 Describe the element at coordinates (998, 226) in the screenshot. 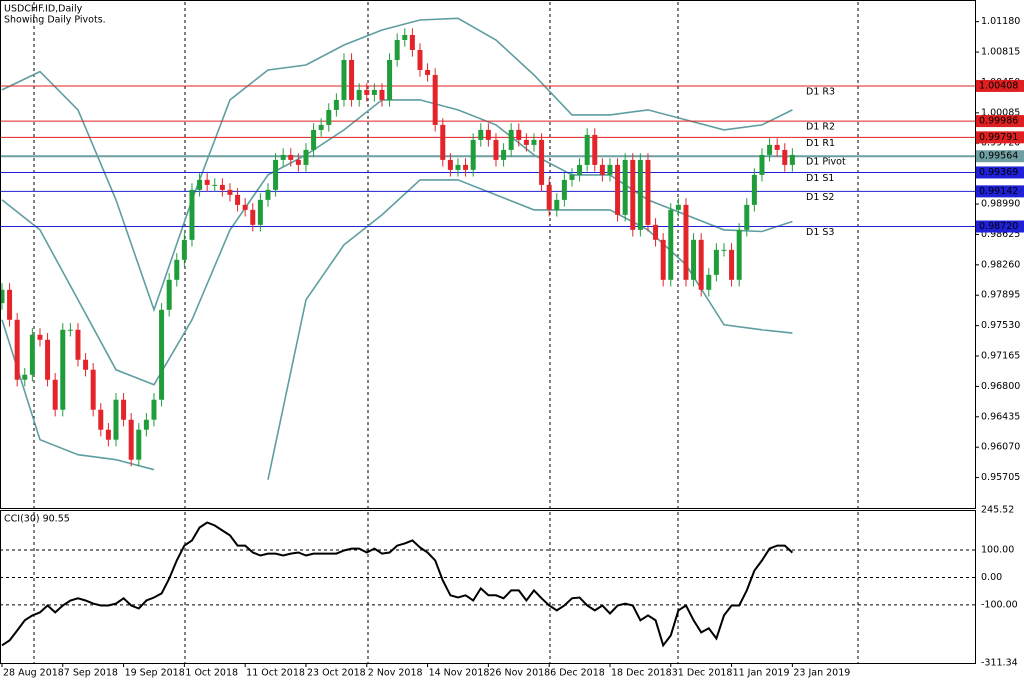

I see `pivot-price-label: 0.98720` at that location.